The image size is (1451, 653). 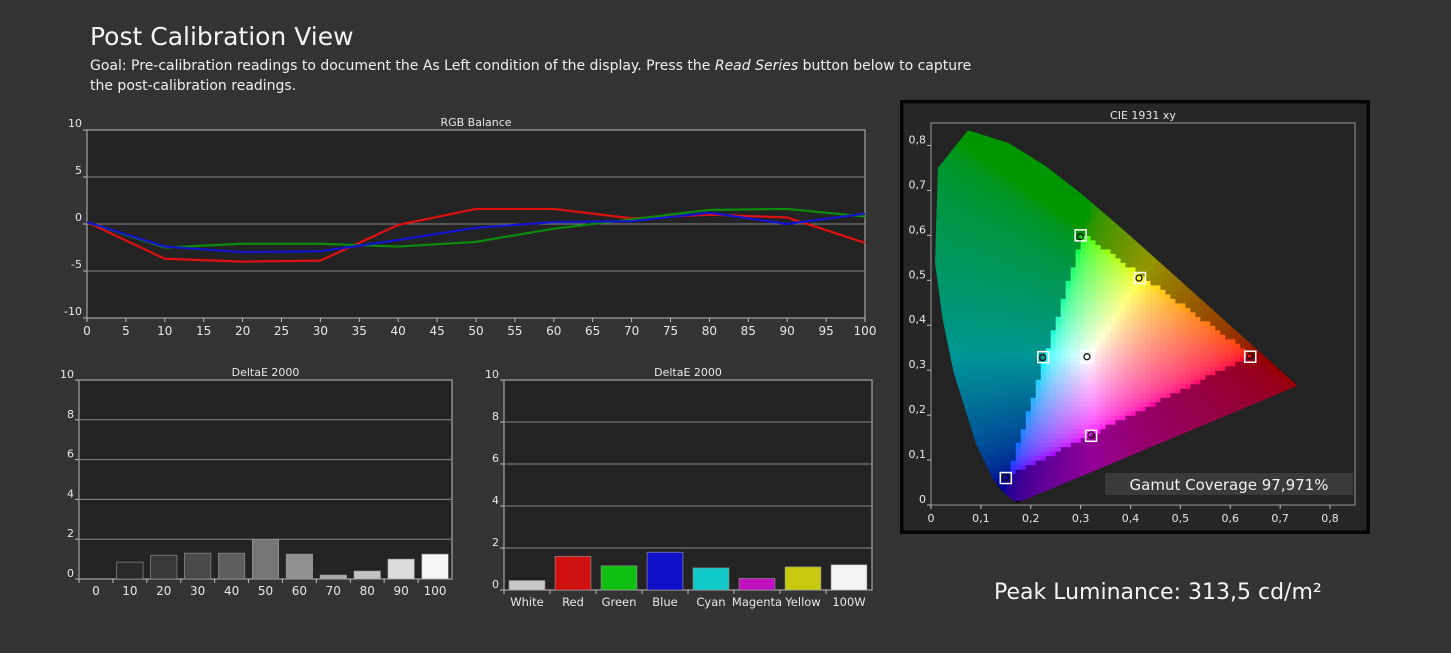 What do you see at coordinates (981, 518) in the screenshot?
I see `x-tick-label: 0,1` at bounding box center [981, 518].